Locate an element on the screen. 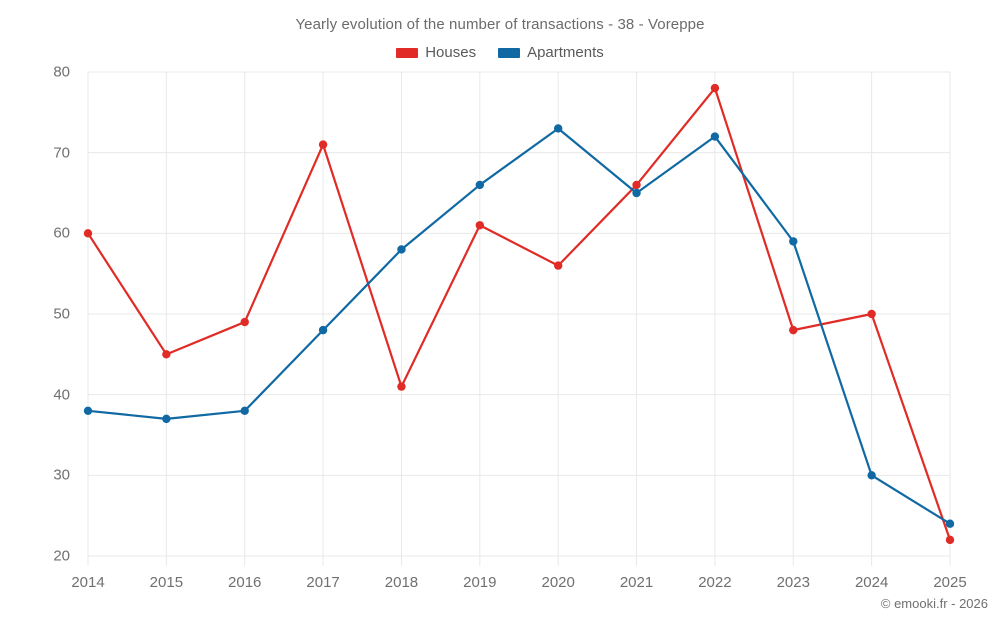 Image resolution: width=1000 pixels, height=625 pixels. x-axis-tick-label: 2017 is located at coordinates (323, 582).